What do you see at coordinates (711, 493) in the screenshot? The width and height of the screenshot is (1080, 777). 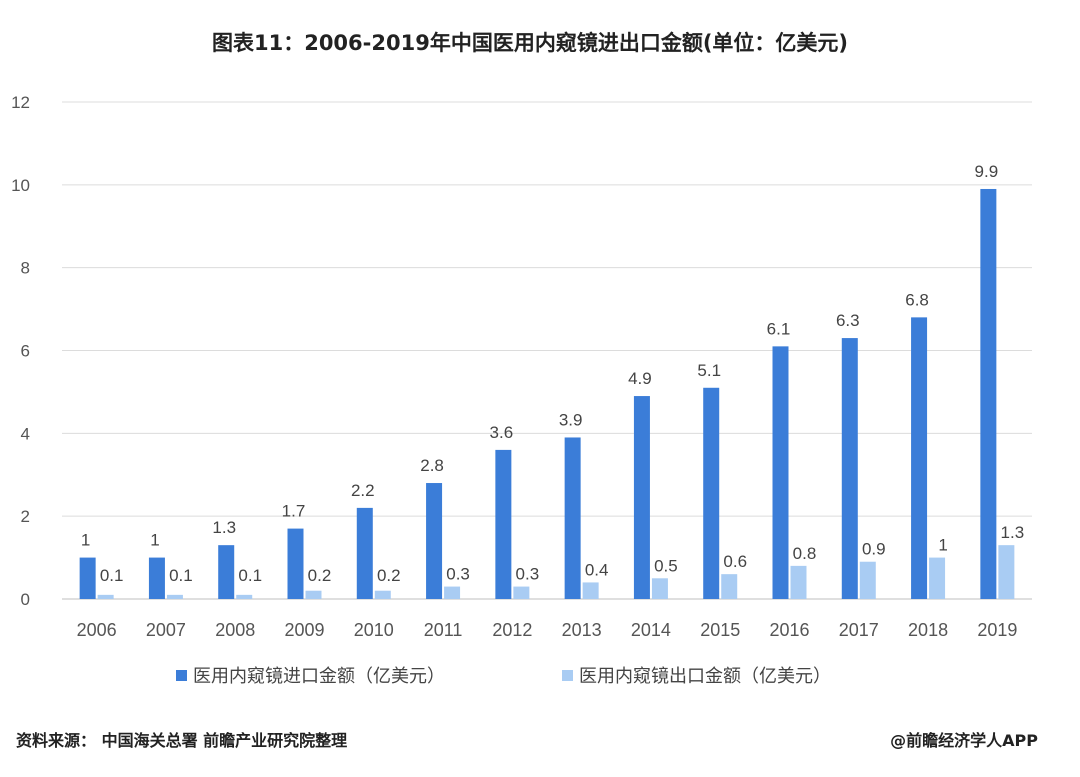 I see `bar-import-2015` at bounding box center [711, 493].